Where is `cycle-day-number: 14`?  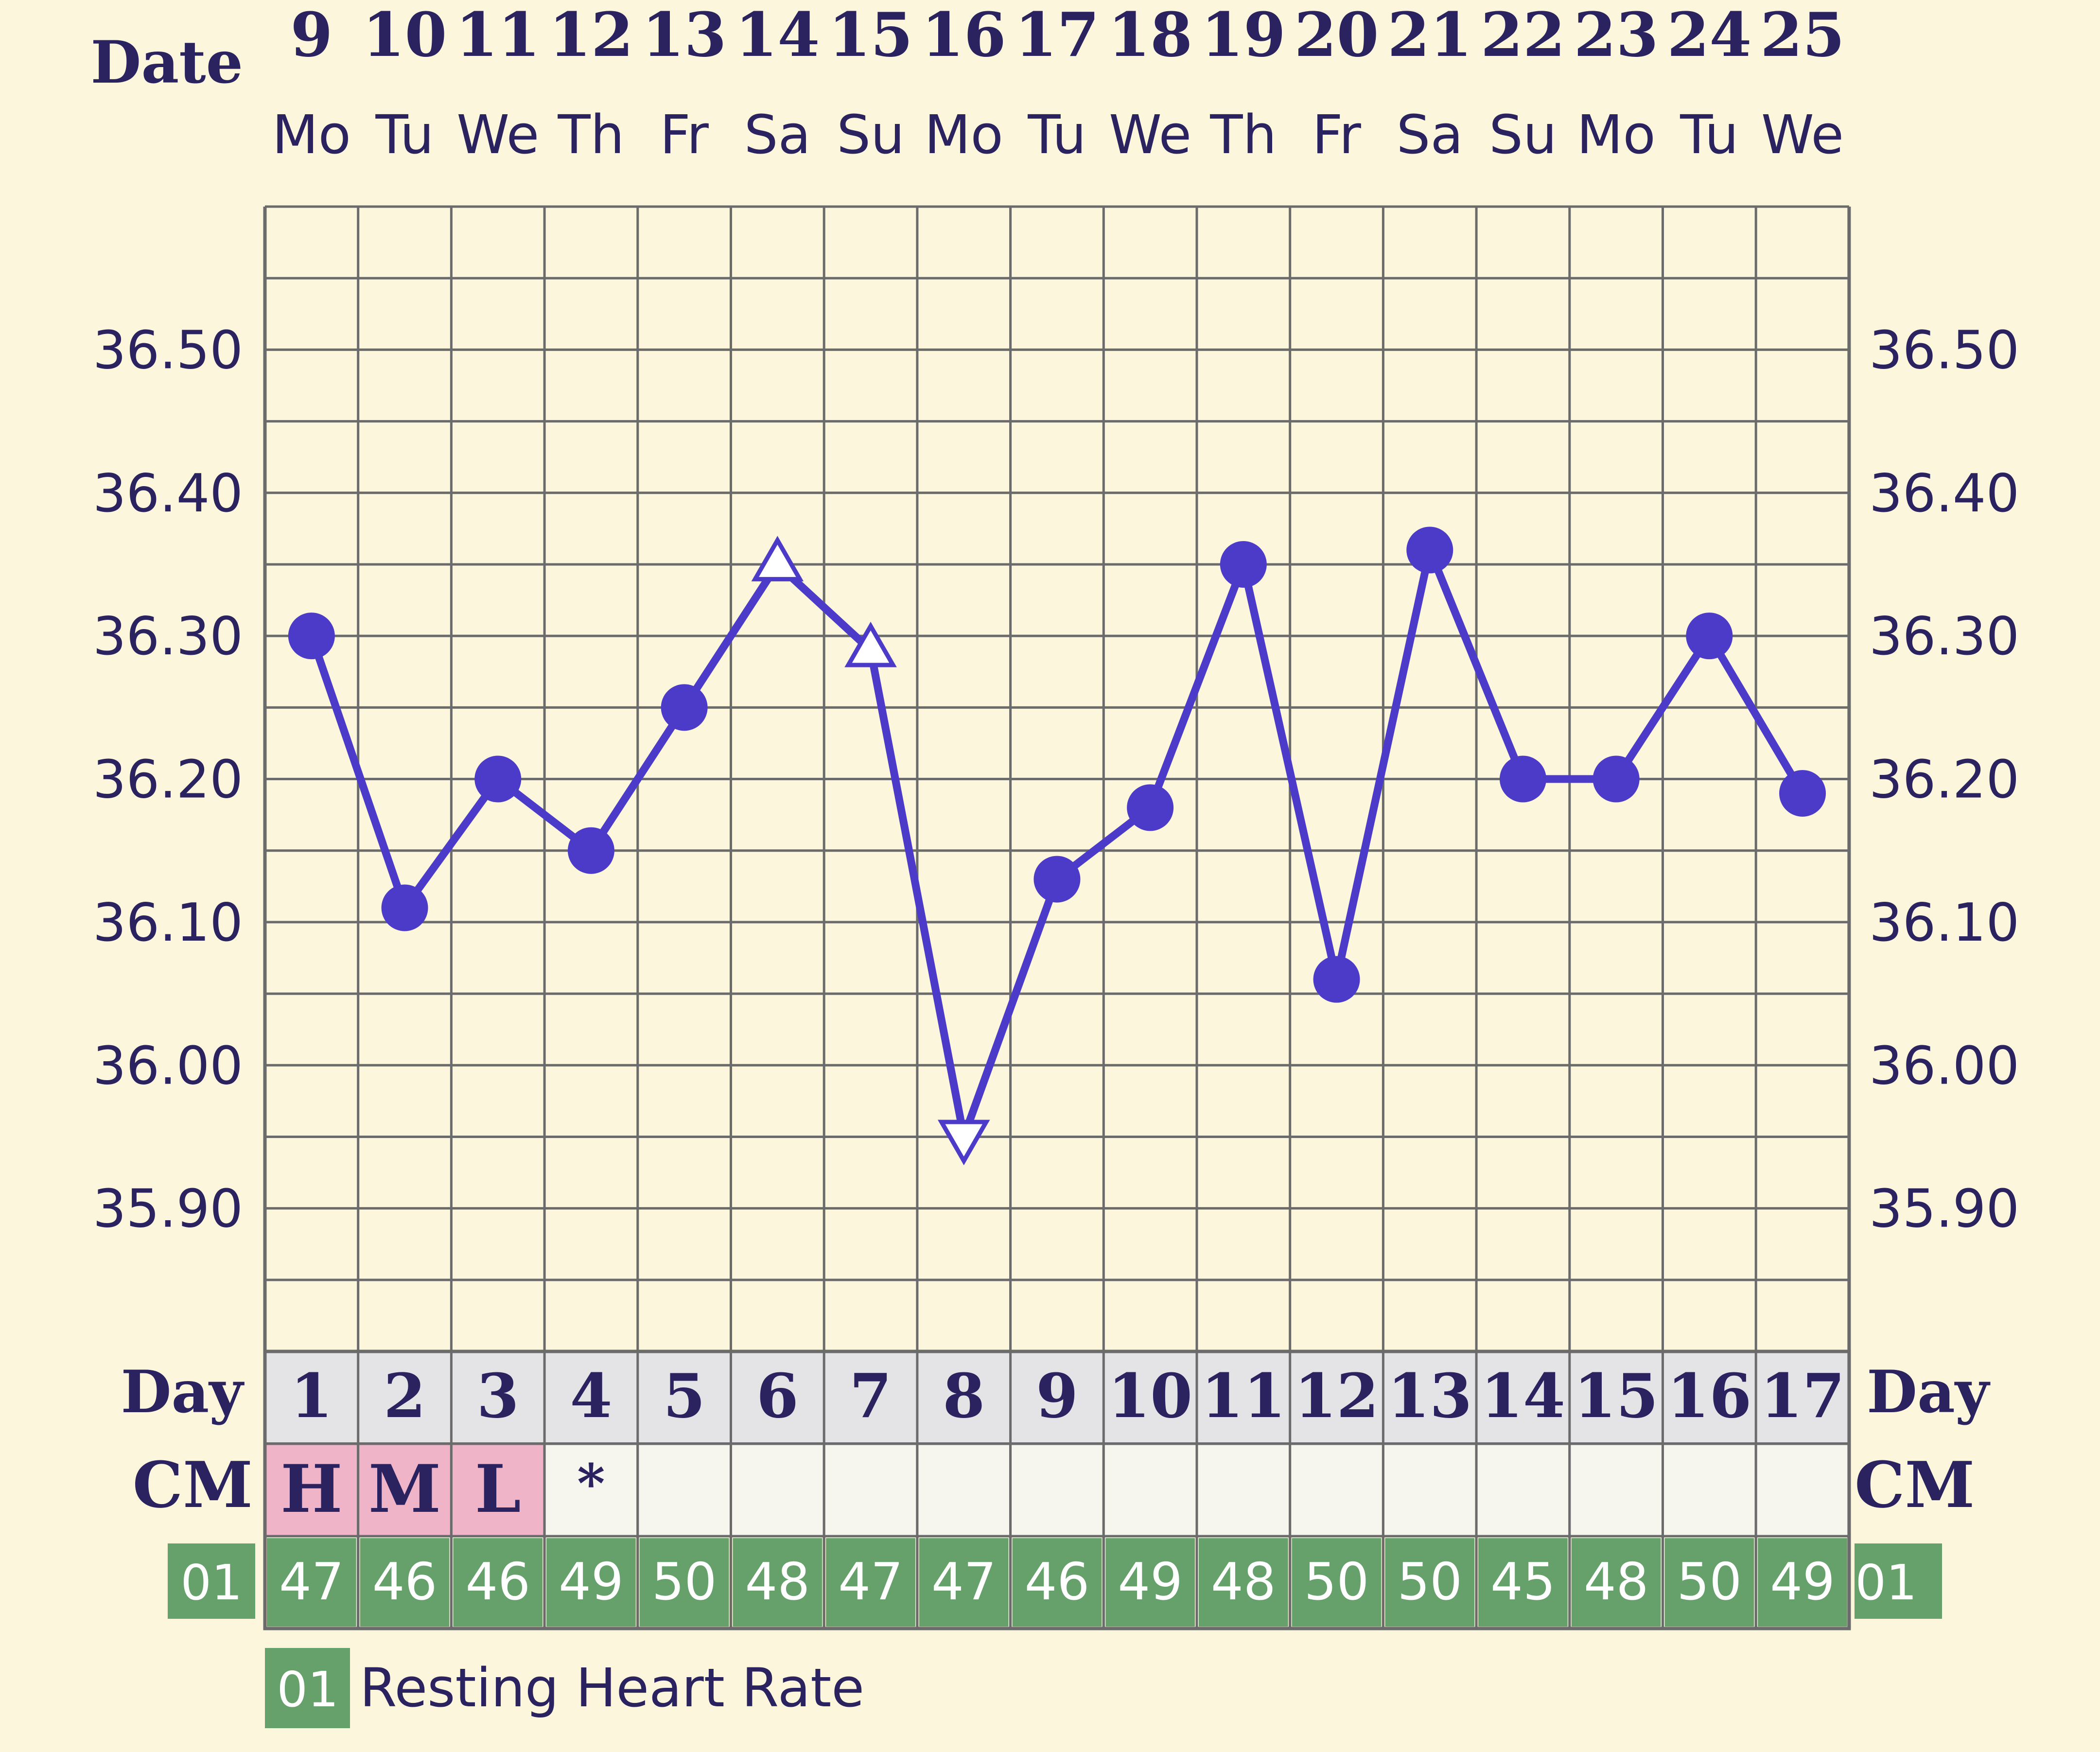
cycle-day-number: 14 is located at coordinates (1523, 1396).